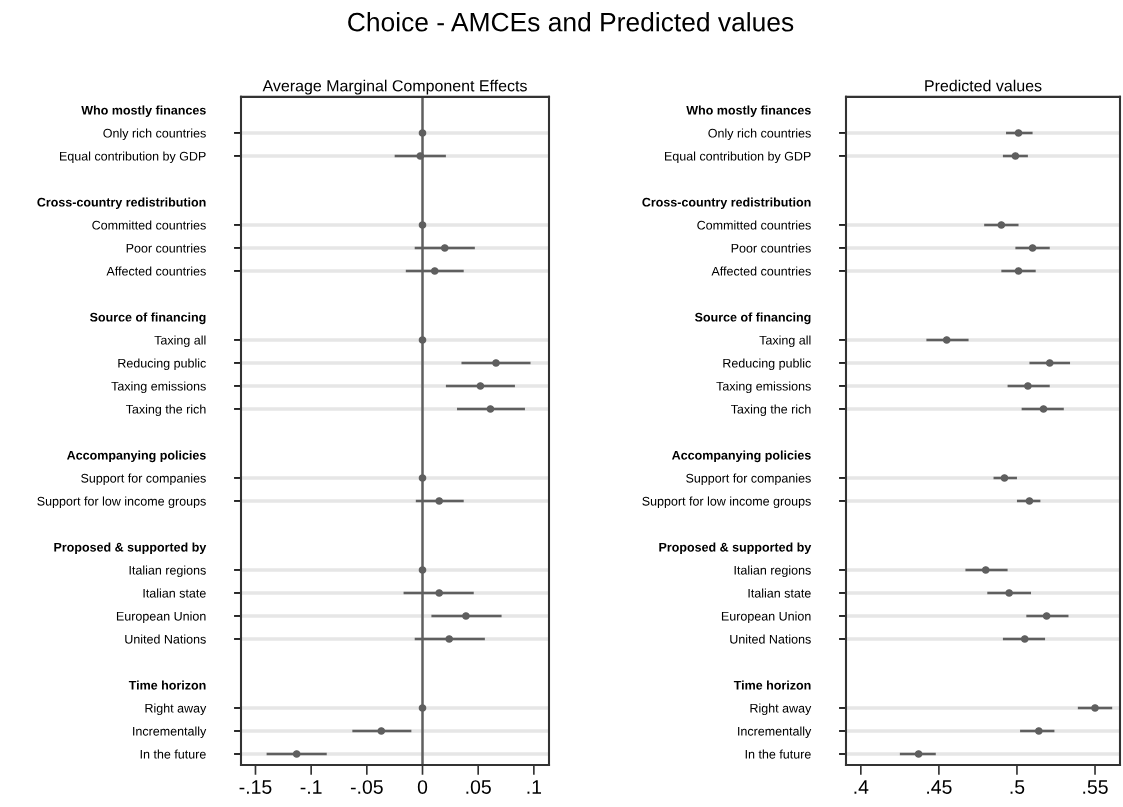 This screenshot has width=1123, height=807. Describe the element at coordinates (1017, 787) in the screenshot. I see `x-tick-label: .5` at that location.